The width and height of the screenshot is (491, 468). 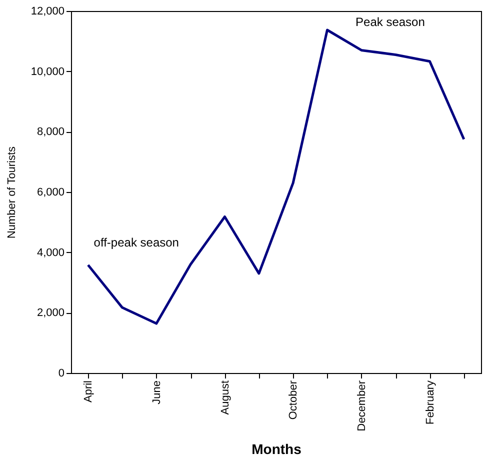 I want to click on annotation: off-peak season, so click(x=136, y=242).